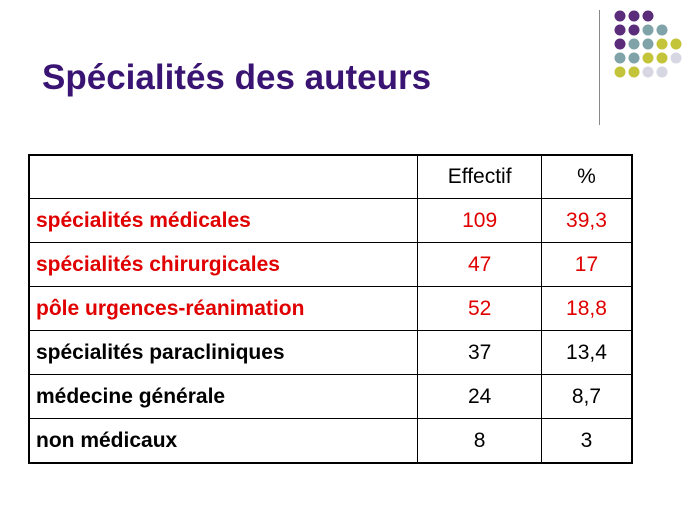 The height and width of the screenshot is (517, 689). I want to click on slide-title: Spécialités des auteurs, so click(237, 77).